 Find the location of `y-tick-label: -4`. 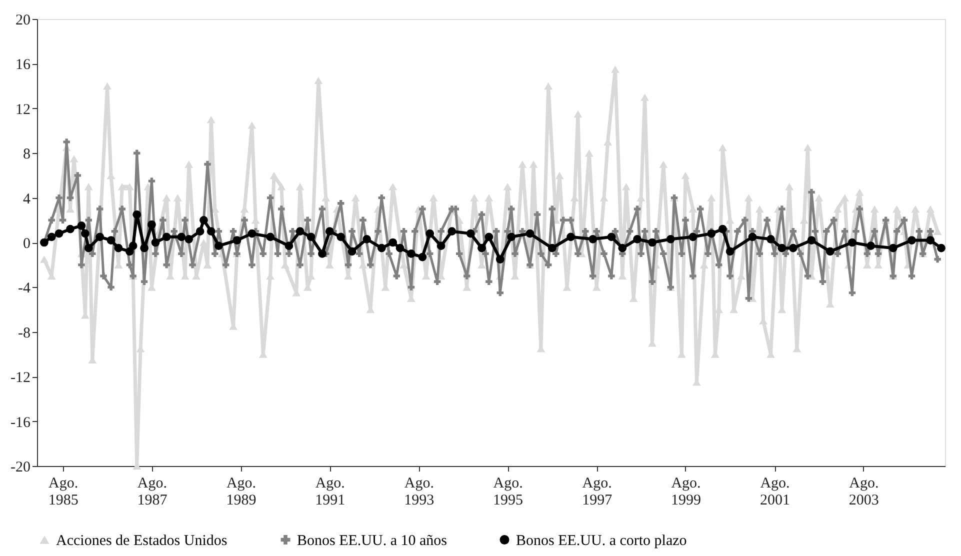

y-tick-label: -4 is located at coordinates (24, 288).